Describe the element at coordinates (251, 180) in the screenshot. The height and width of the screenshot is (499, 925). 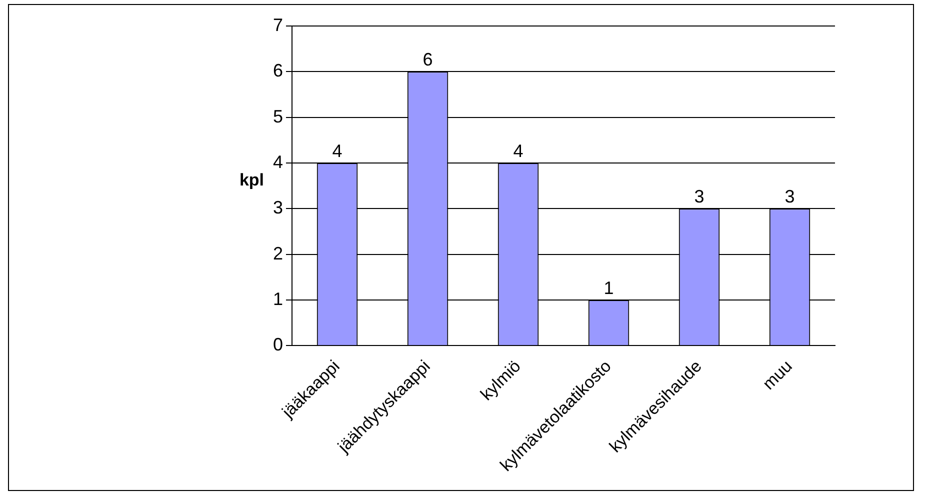
I see `y-axis-title: kpl` at that location.